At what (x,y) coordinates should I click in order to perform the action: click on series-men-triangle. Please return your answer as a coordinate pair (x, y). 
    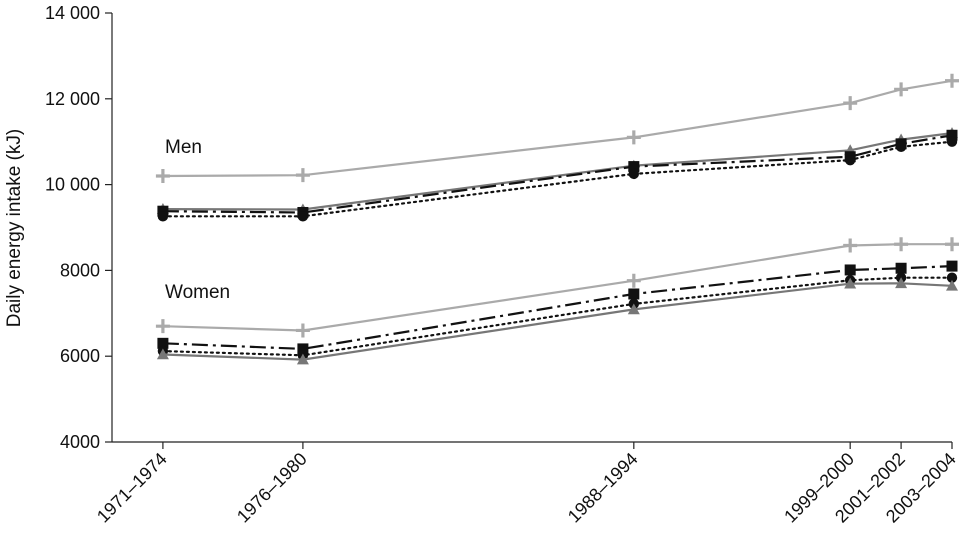
    Looking at the image, I should click on (557, 171).